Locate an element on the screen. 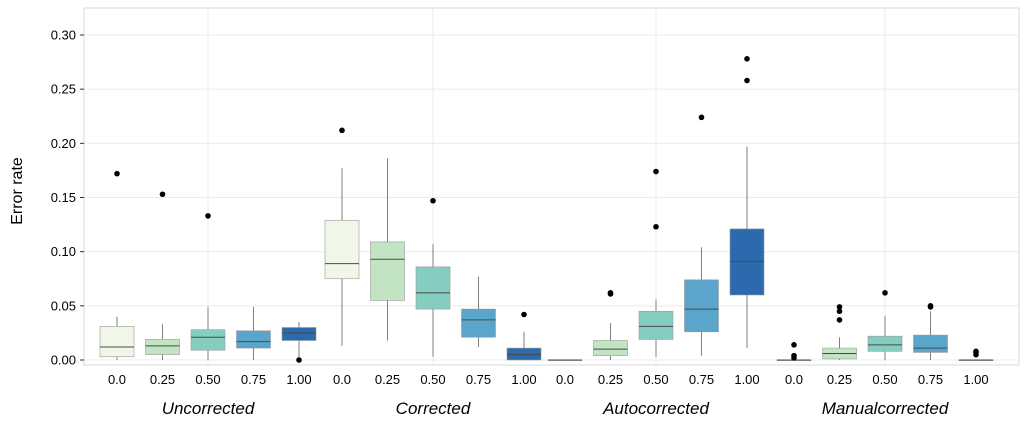 This screenshot has height=426, width=1024. box-autocorrected-0.50 is located at coordinates (656, 262).